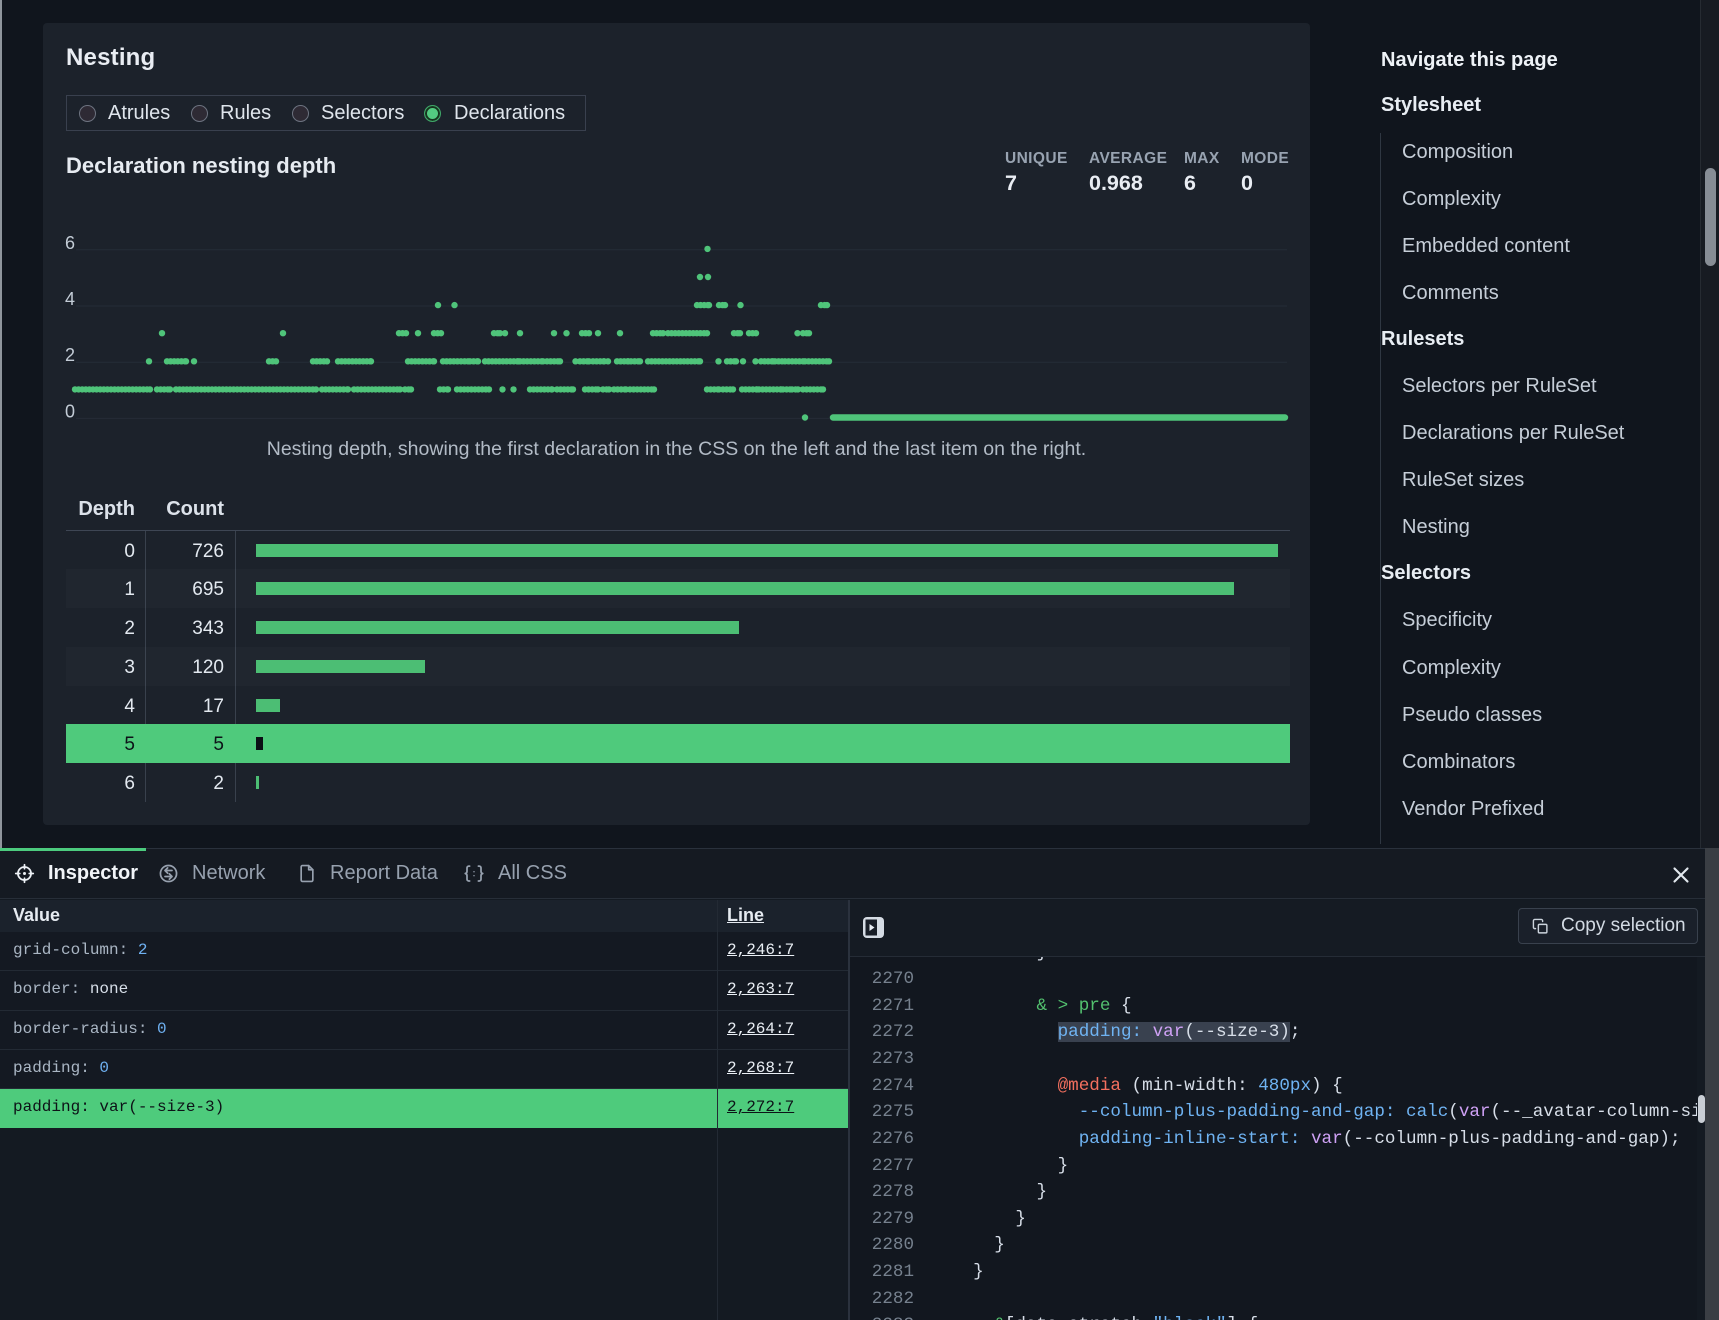 Image resolution: width=1719 pixels, height=1320 pixels. I want to click on svg-text: 0, so click(70, 411).